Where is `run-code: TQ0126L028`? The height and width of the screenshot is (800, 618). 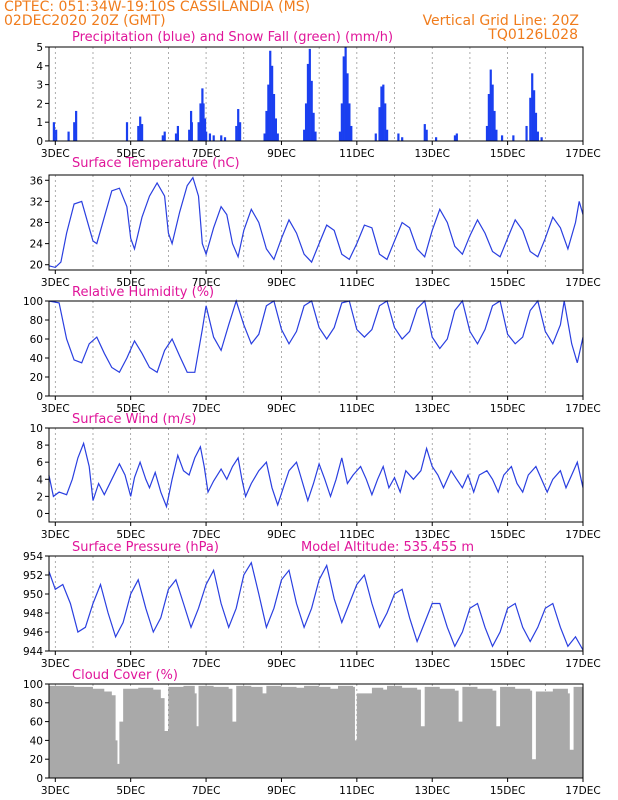 run-code: TQ0126L028 is located at coordinates (532, 35).